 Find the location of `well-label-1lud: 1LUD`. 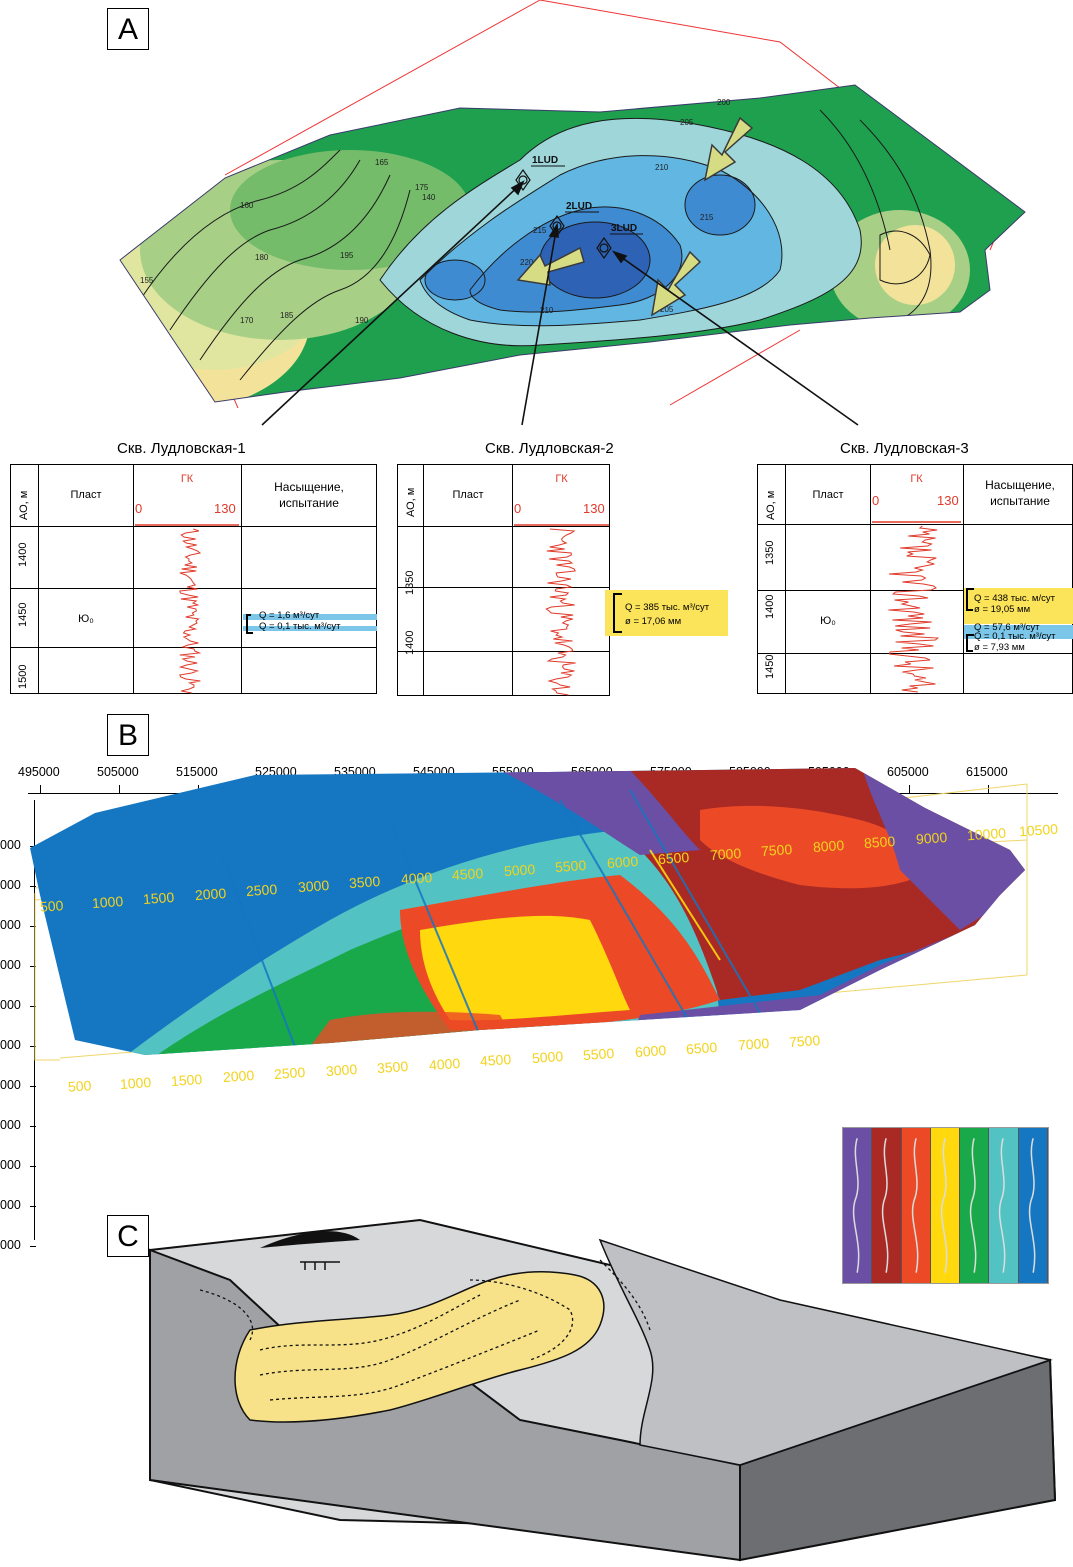

well-label-1lud: 1LUD is located at coordinates (545, 160).